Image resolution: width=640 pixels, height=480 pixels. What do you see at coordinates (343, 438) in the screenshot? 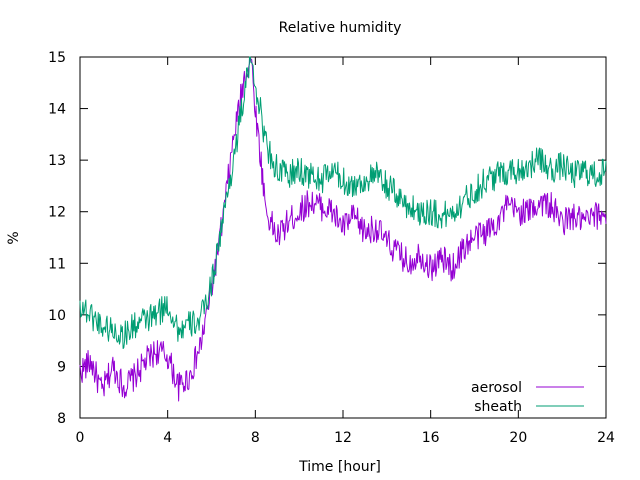
I see `x-tick-label: 12` at bounding box center [343, 438].